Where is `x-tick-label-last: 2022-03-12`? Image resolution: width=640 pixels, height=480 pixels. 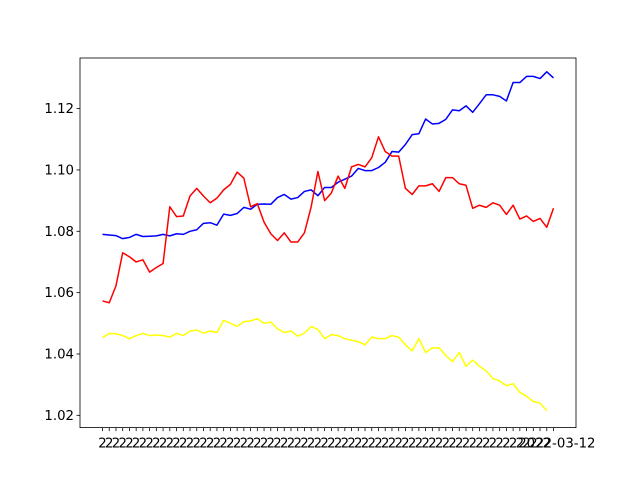 x-tick-label-last: 2022-03-12 is located at coordinates (556, 444).